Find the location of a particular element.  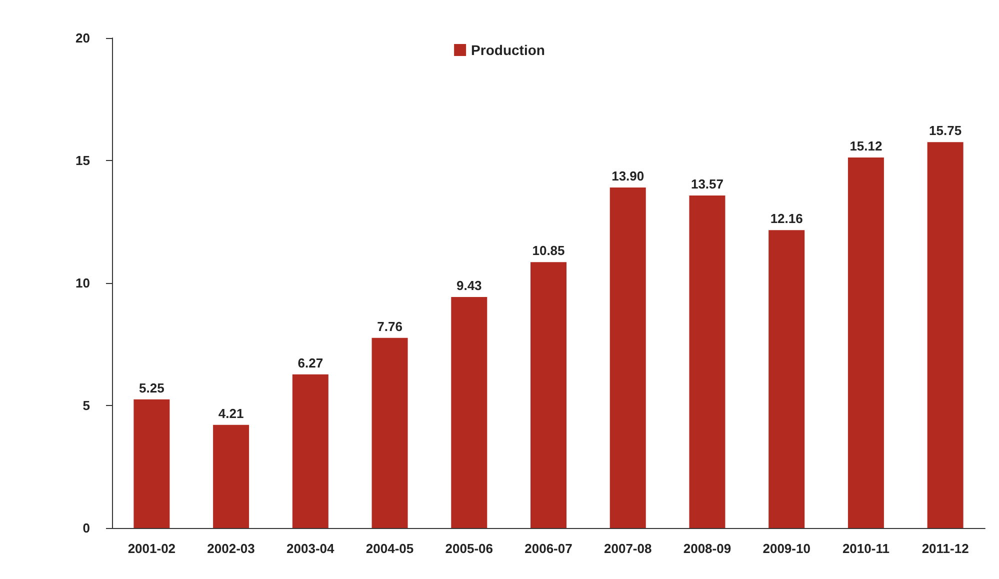

data-label: 13.90 is located at coordinates (628, 176).